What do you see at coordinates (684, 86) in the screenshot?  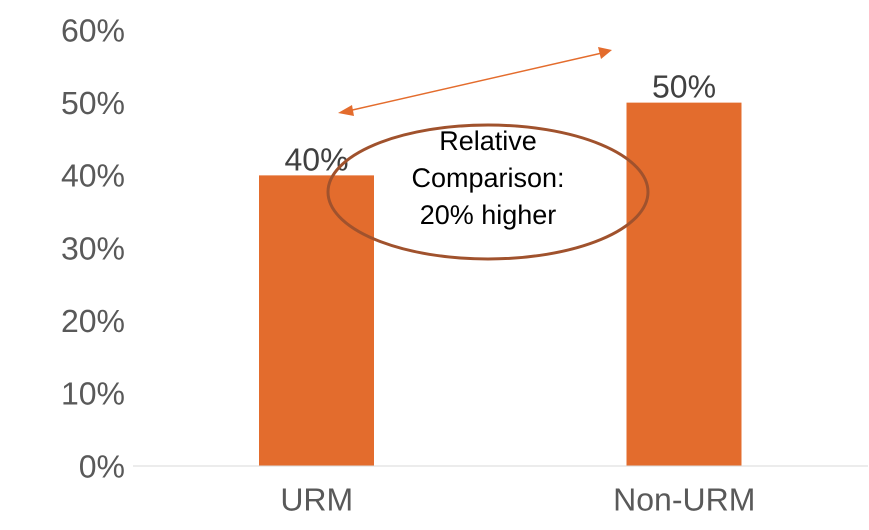 I see `data-label: 50%` at bounding box center [684, 86].